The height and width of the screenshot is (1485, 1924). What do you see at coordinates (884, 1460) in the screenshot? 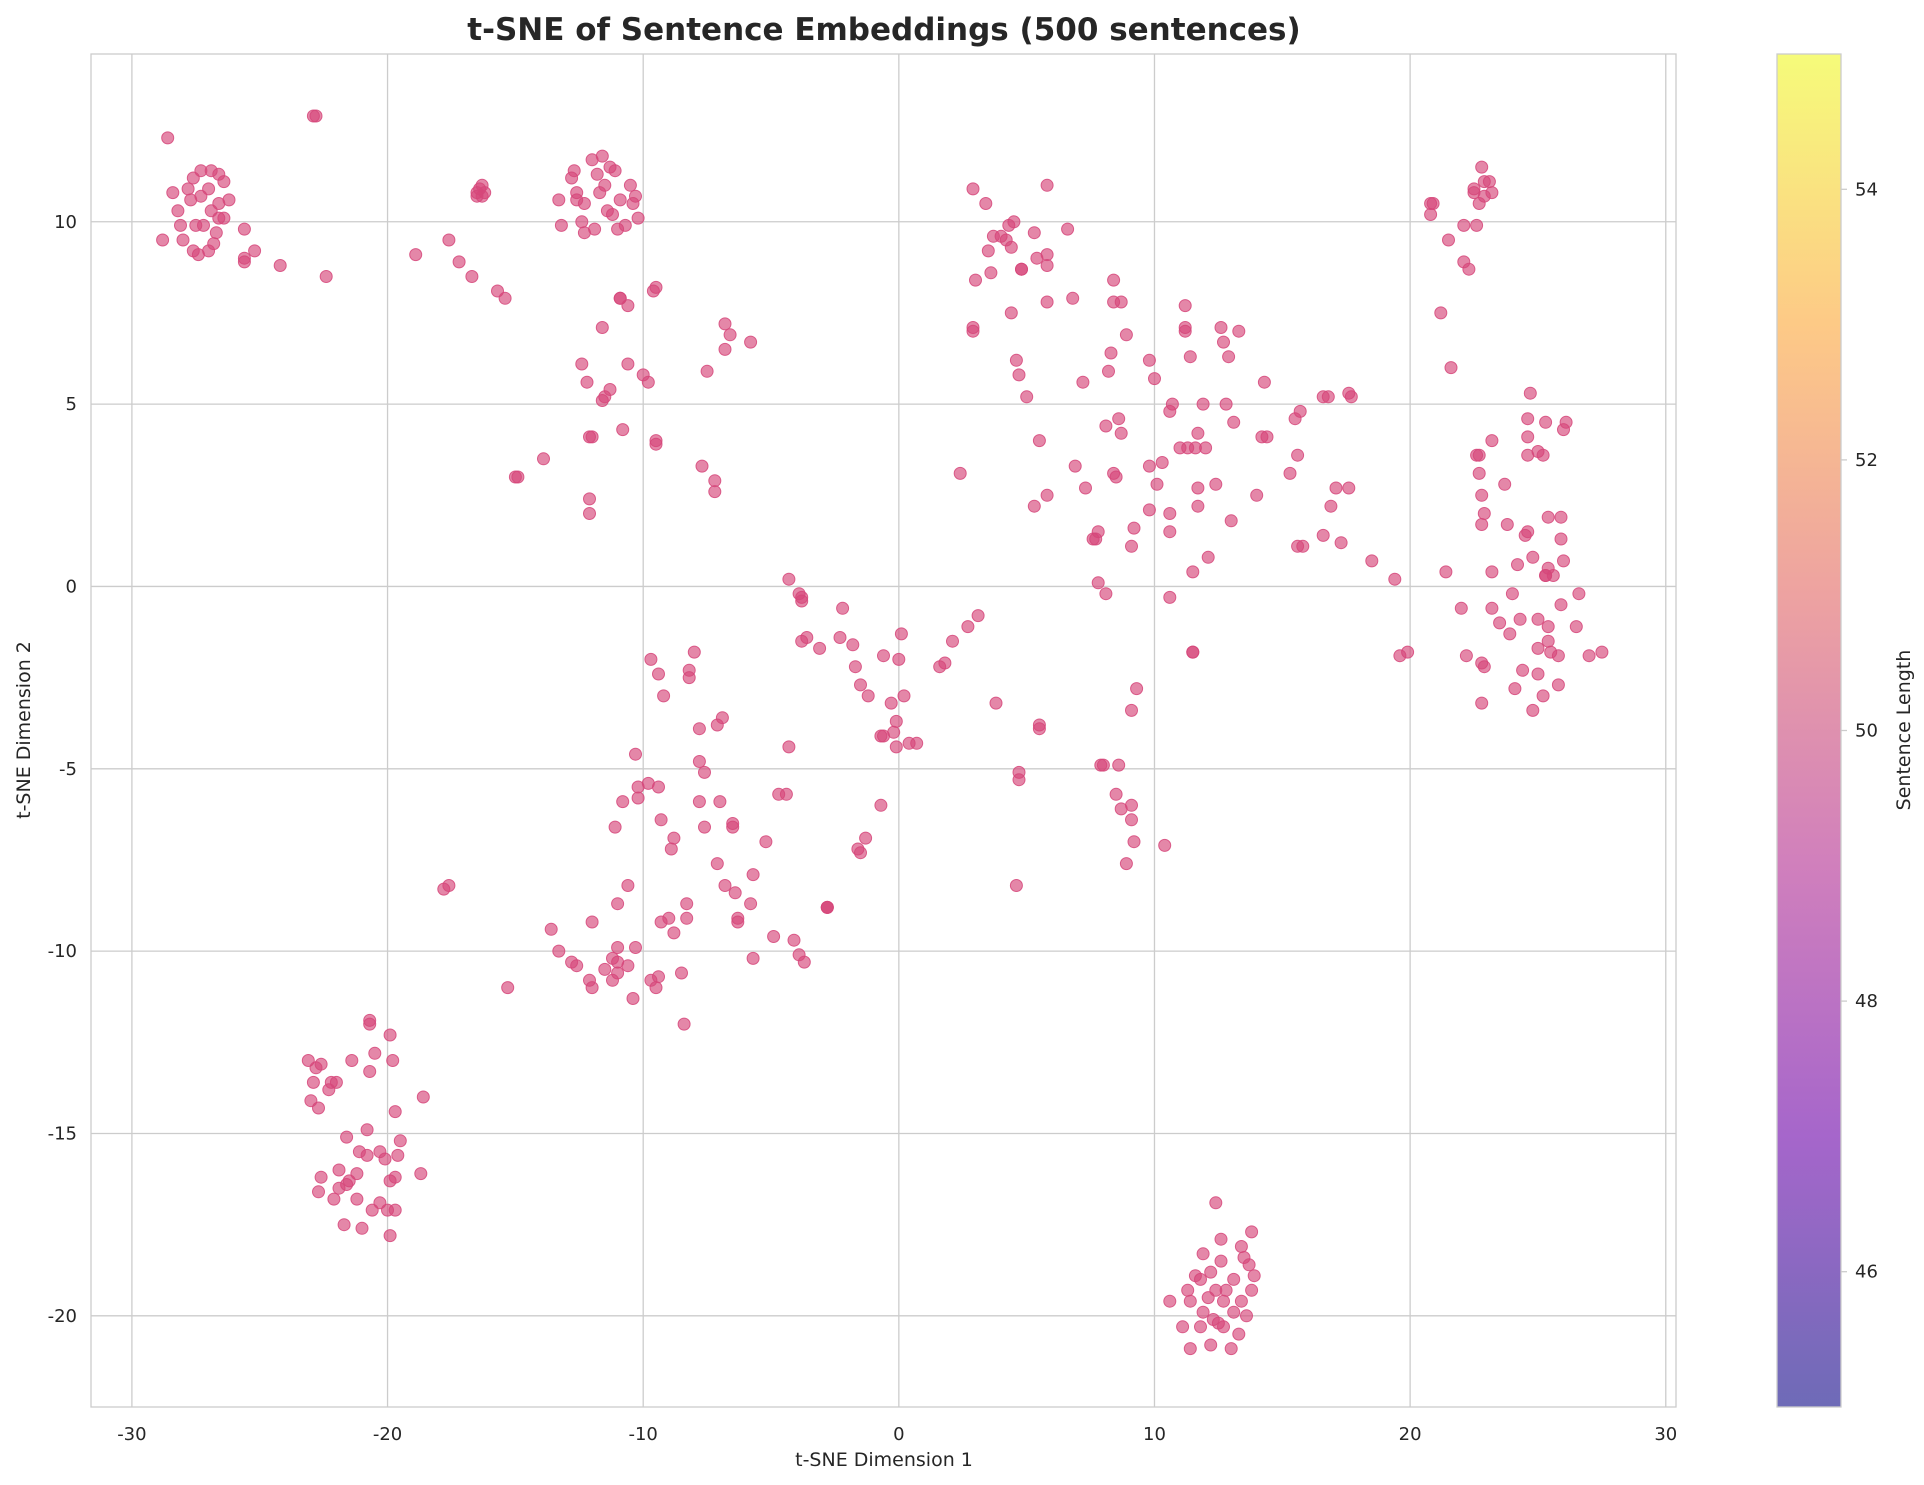
I see `x-axis-label: t-SNE Dimension 1` at bounding box center [884, 1460].